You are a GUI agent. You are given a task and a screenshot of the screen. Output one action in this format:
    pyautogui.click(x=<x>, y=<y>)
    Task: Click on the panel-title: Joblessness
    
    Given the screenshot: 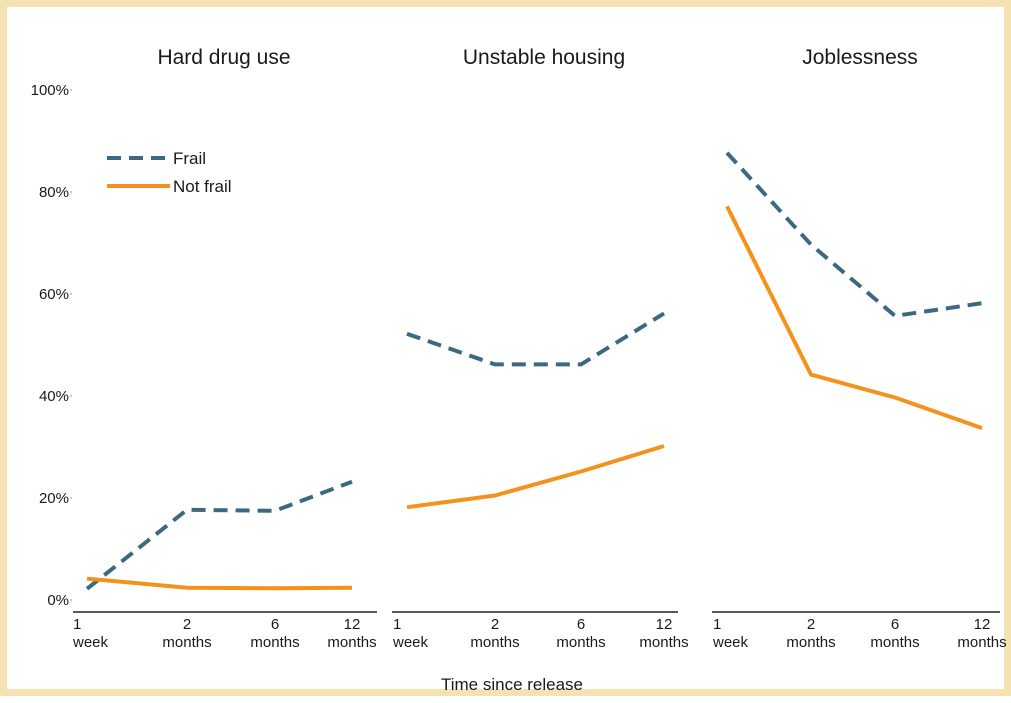 What is the action you would take?
    pyautogui.click(x=860, y=57)
    